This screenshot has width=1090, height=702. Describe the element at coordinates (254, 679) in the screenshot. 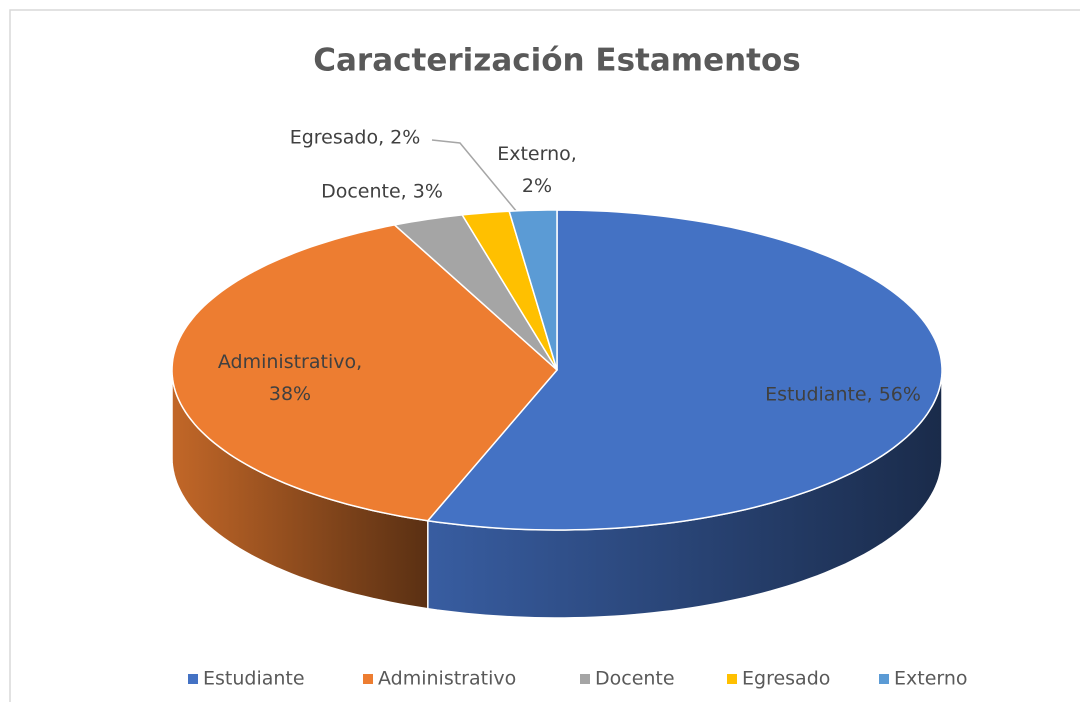

I see `legend-label: Estudiante` at that location.